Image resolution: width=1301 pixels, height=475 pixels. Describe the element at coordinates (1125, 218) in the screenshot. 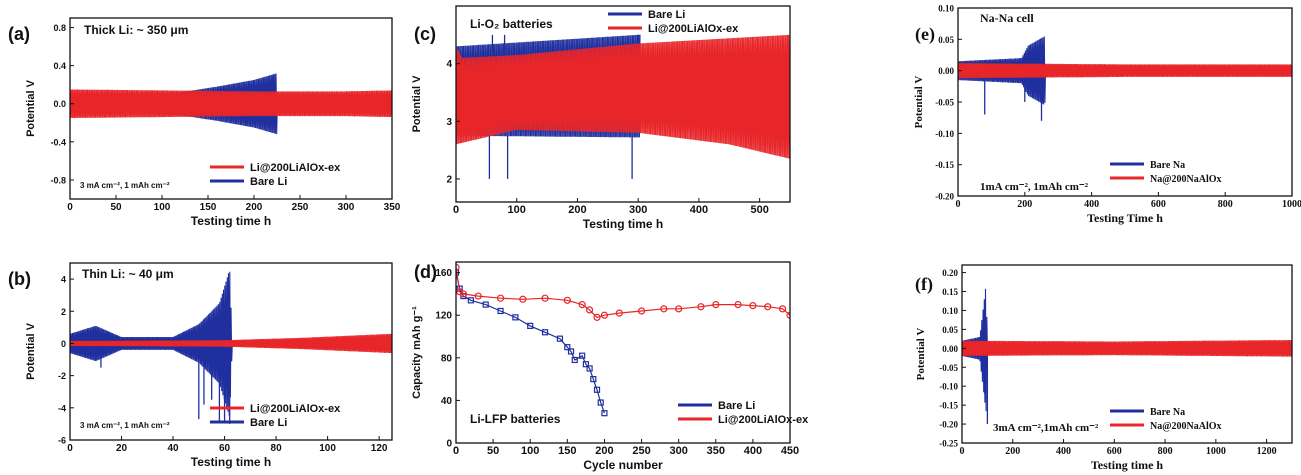

I see `x-axis-label: Testing Time h` at that location.